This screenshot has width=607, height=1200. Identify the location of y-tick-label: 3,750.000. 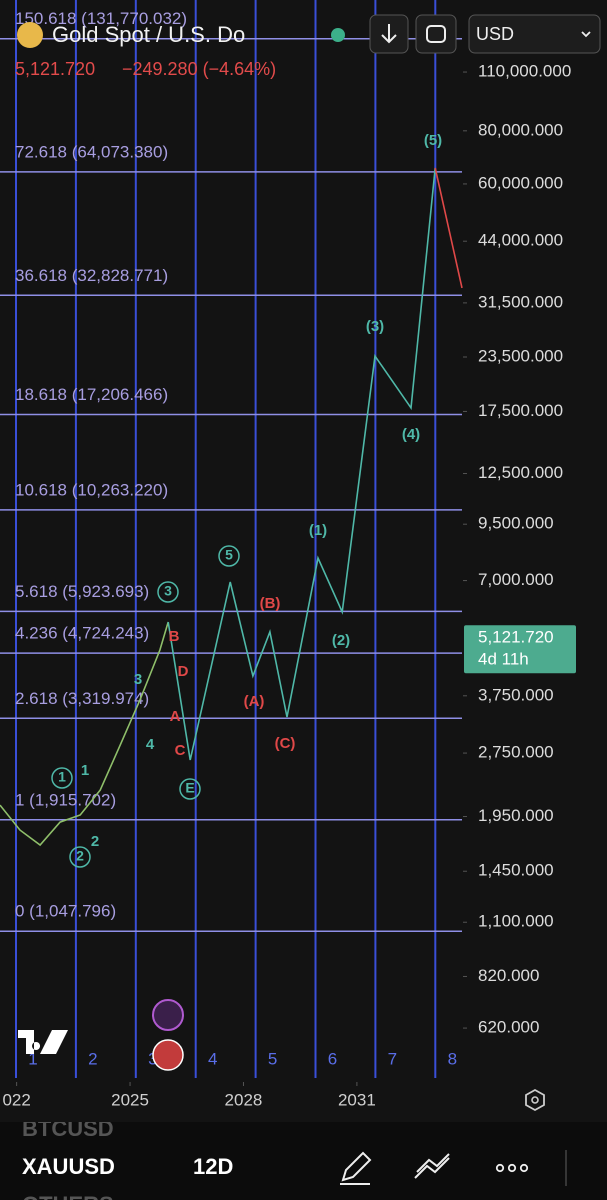
(516, 694).